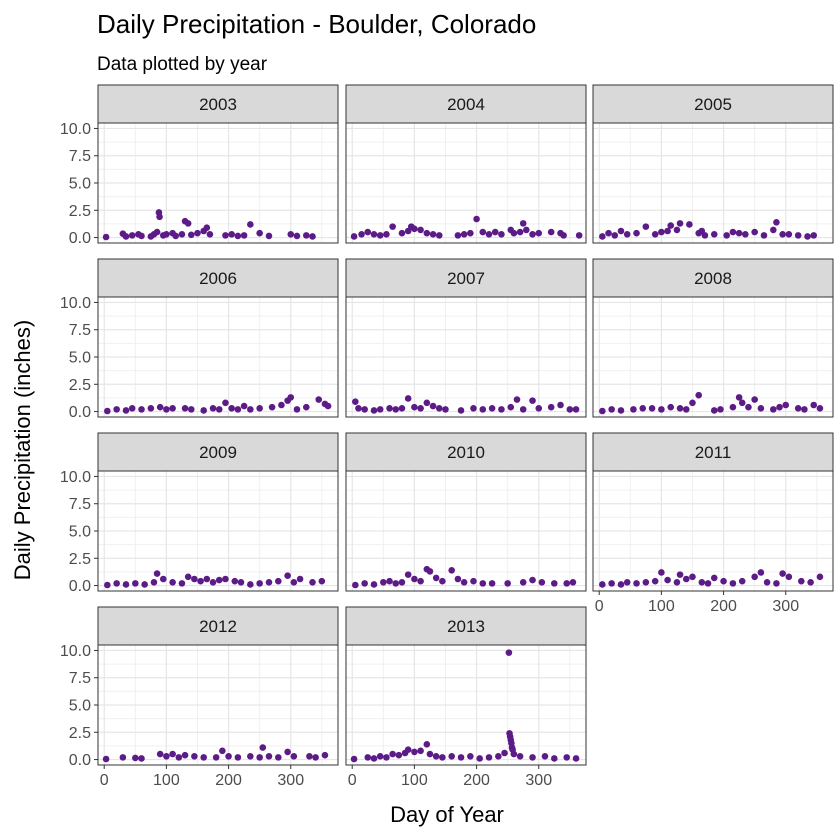  What do you see at coordinates (218, 626) in the screenshot?
I see `facet-strip-label: 2012` at bounding box center [218, 626].